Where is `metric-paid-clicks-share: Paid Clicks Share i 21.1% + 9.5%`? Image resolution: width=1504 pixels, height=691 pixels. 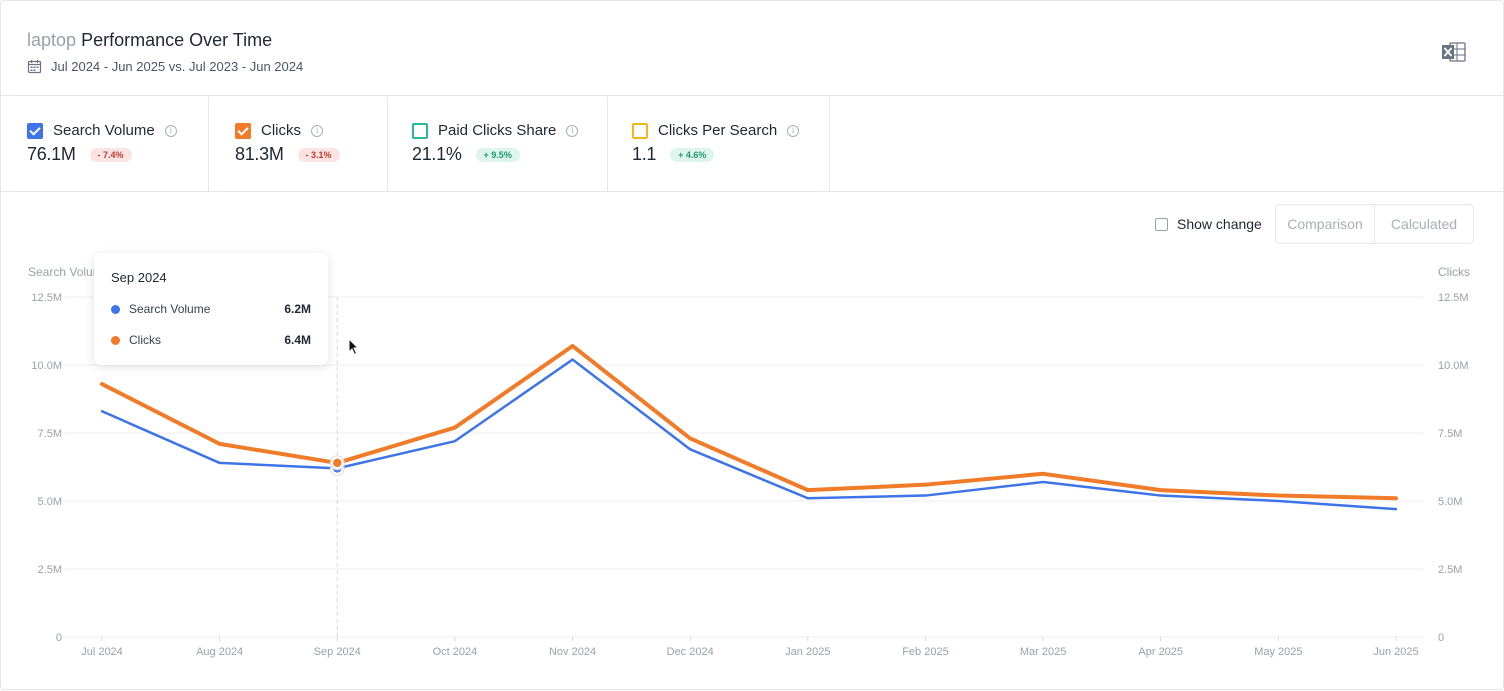 metric-paid-clicks-share: Paid Clicks Share i 21.1% + 9.5% is located at coordinates (498, 144).